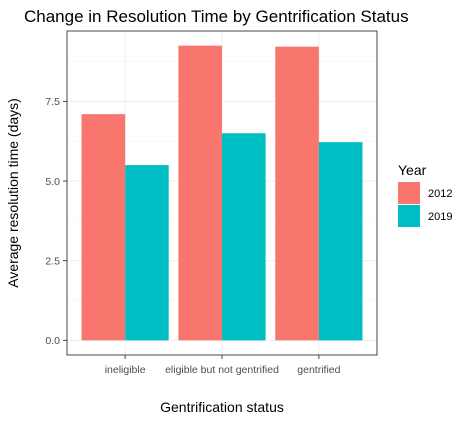 This screenshot has width=470, height=422. Describe the element at coordinates (103, 227) in the screenshot. I see `bar-2012-ineligible` at that location.